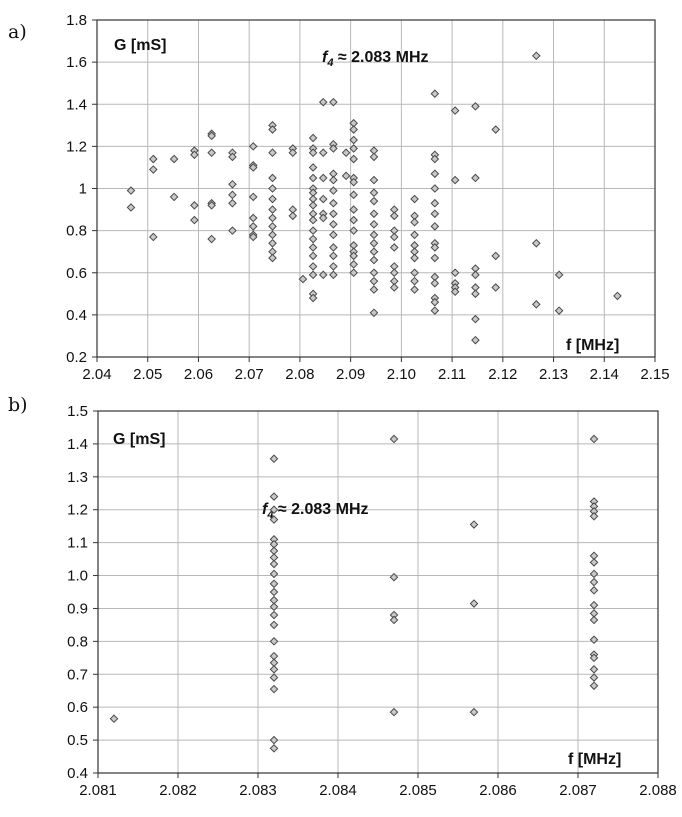 The height and width of the screenshot is (817, 682). I want to click on x-tick-label: 2.09, so click(350, 374).